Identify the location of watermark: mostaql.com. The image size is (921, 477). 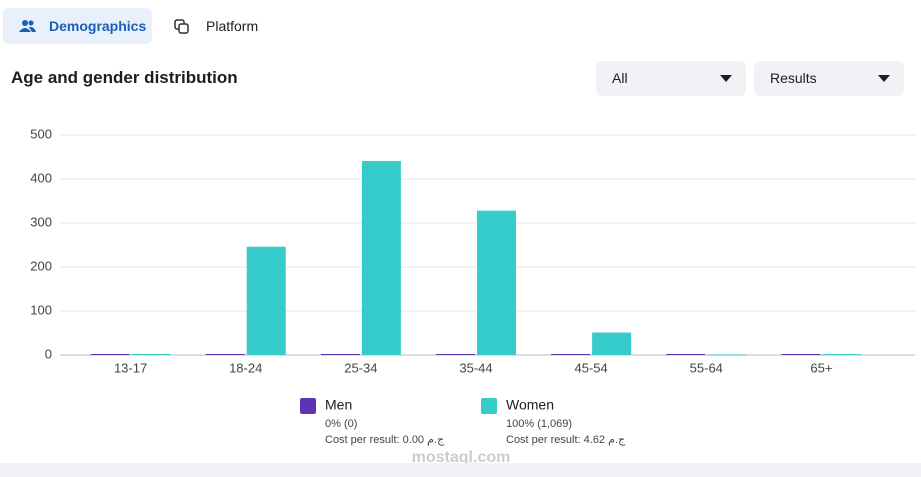
(461, 456).